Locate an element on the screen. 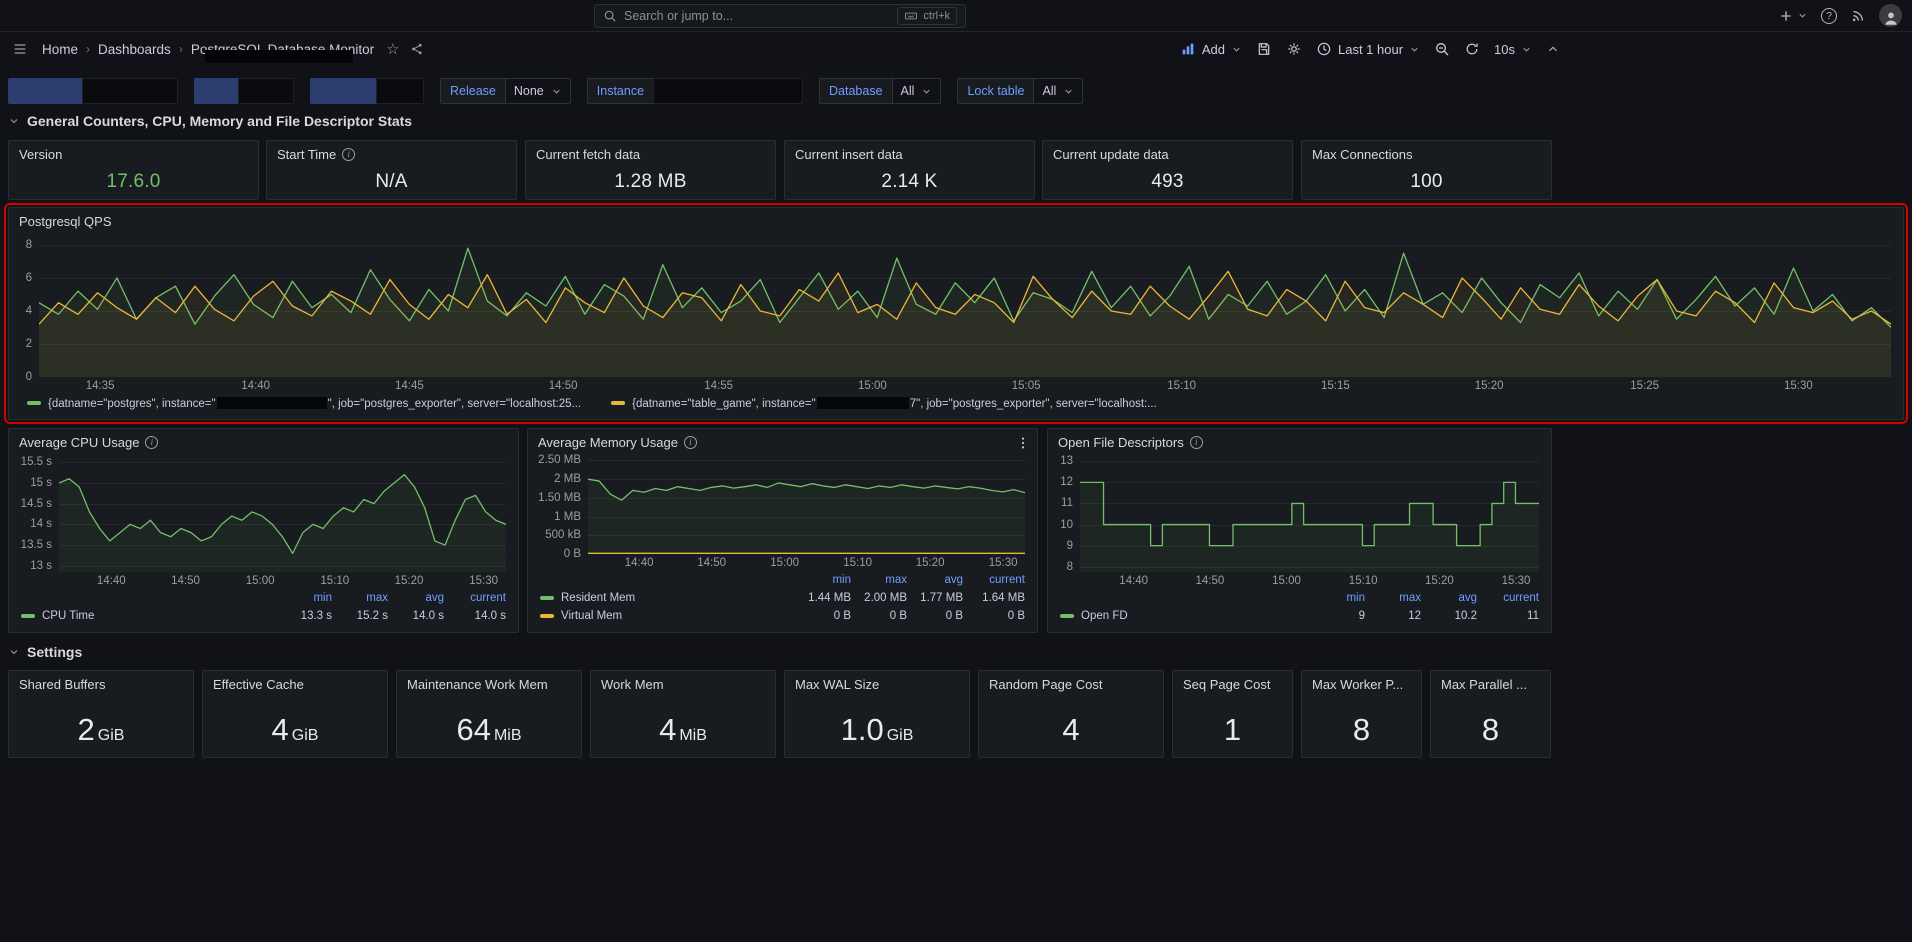 Image resolution: width=1912 pixels, height=942 pixels. zoom-out-time-icon is located at coordinates (1442, 49).